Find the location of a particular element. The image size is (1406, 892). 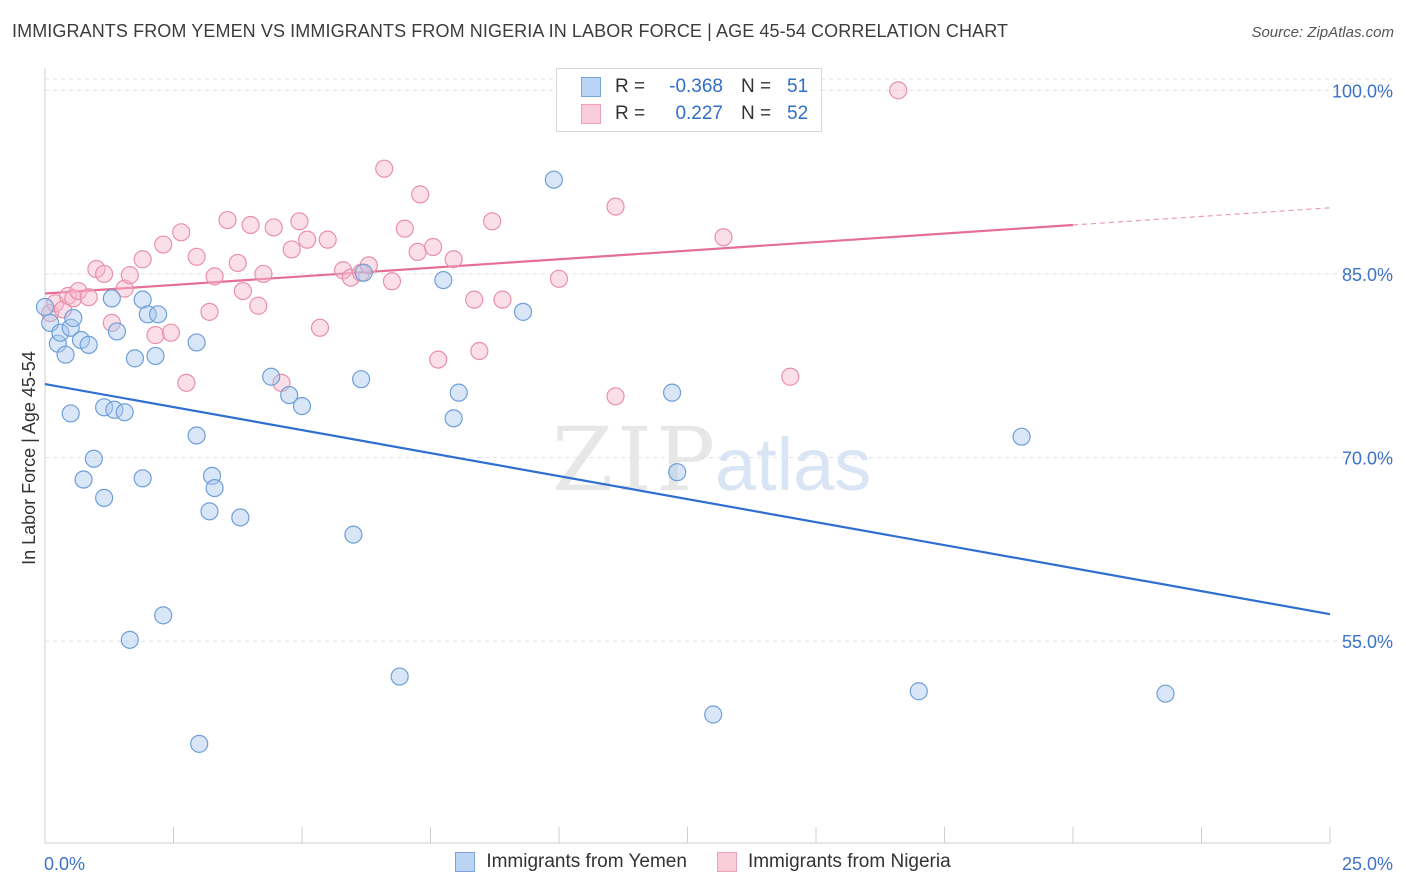

y-tick-label: 85.0% is located at coordinates (1367, 275).